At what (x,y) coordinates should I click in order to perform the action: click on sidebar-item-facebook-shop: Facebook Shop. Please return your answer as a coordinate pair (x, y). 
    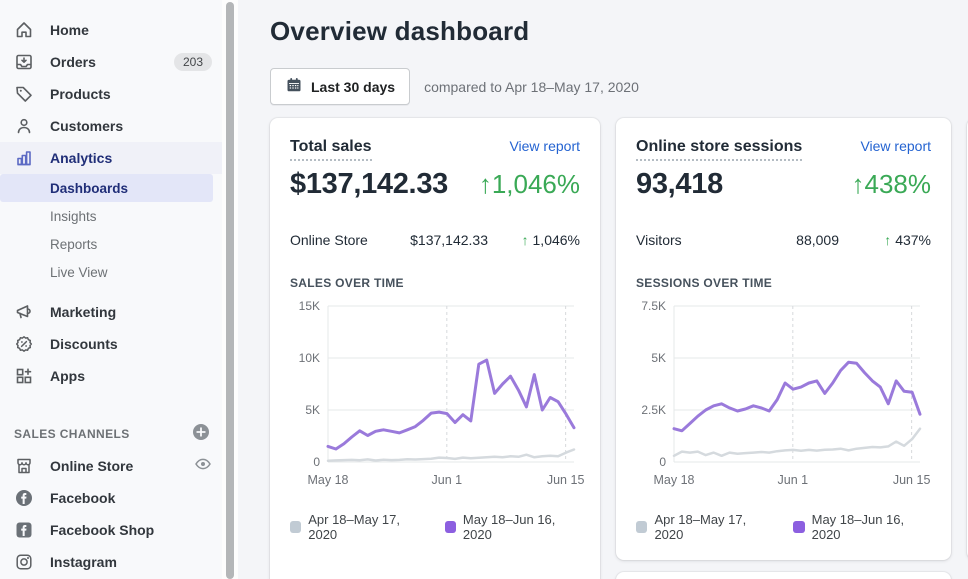
    Looking at the image, I should click on (111, 530).